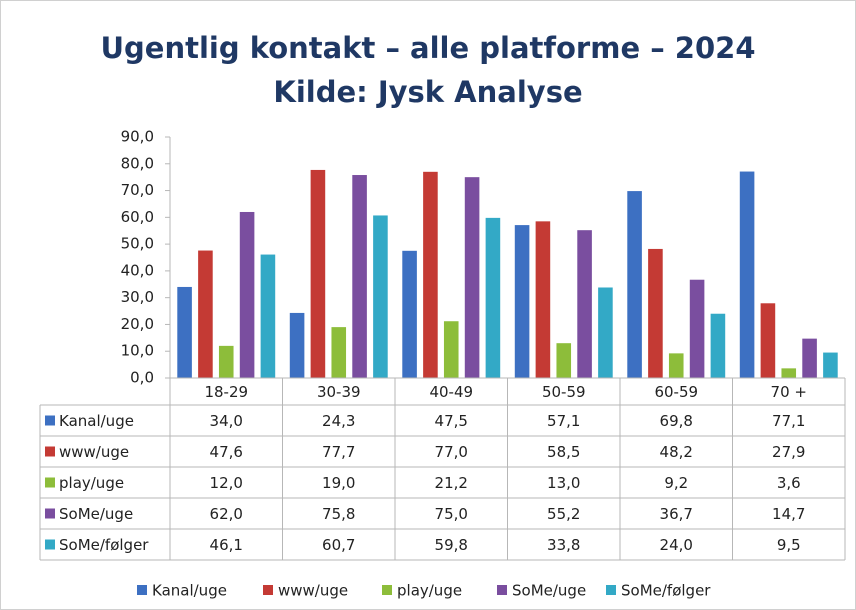 Image resolution: width=856 pixels, height=610 pixels. Describe the element at coordinates (96, 514) in the screenshot. I see `table-row-label: SoMe/uge` at that location.